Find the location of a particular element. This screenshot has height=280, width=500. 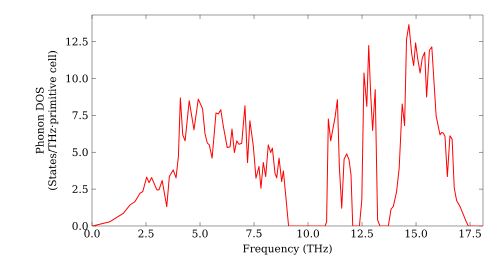

y-tick-label: 5.0 is located at coordinates (80, 152).